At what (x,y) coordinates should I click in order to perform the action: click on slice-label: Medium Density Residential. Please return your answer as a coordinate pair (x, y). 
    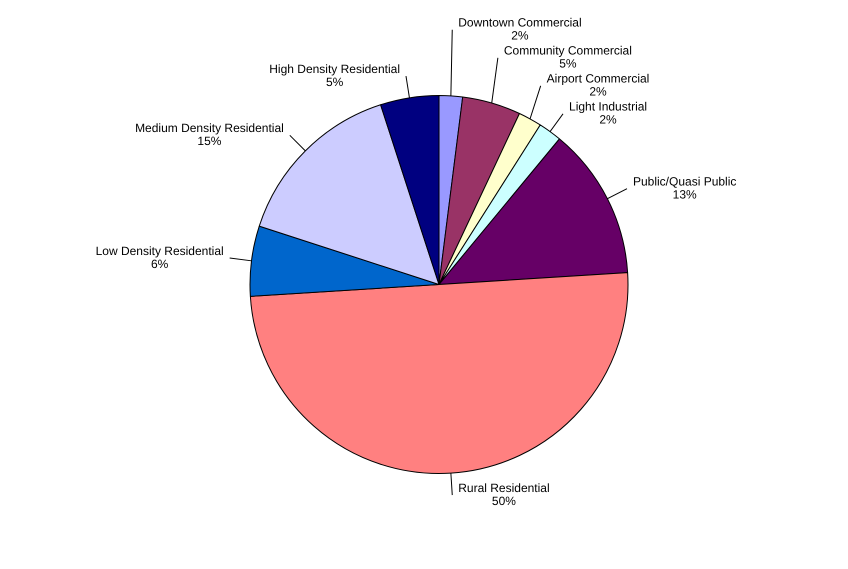
    Looking at the image, I should click on (209, 128).